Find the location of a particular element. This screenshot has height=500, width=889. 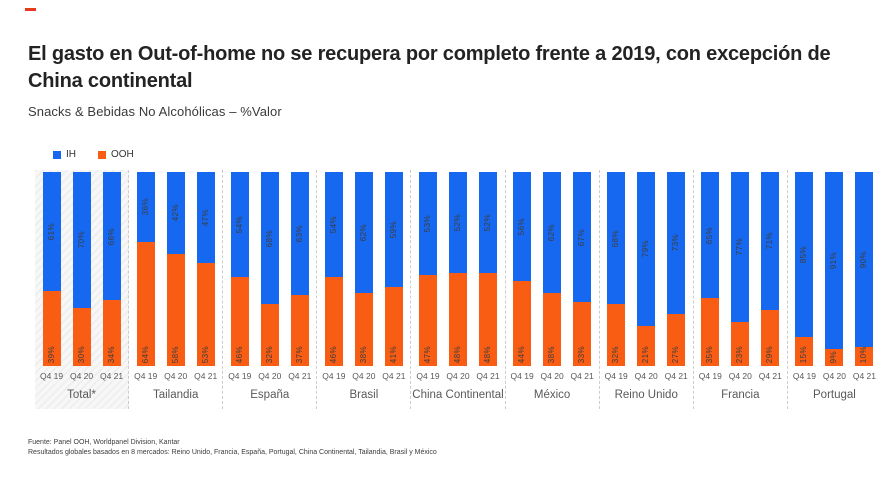

bar-value-label: 21% is located at coordinates (646, 355).